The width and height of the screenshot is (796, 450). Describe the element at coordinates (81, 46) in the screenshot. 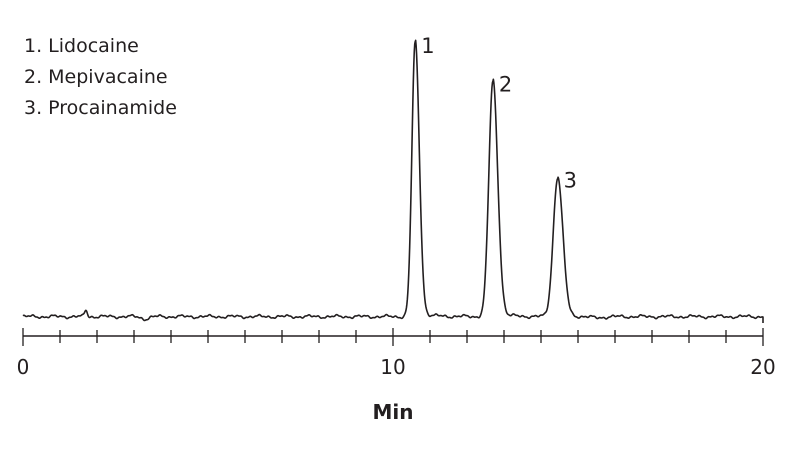

I see `legend-entry-1: 1. Lidocaine` at that location.